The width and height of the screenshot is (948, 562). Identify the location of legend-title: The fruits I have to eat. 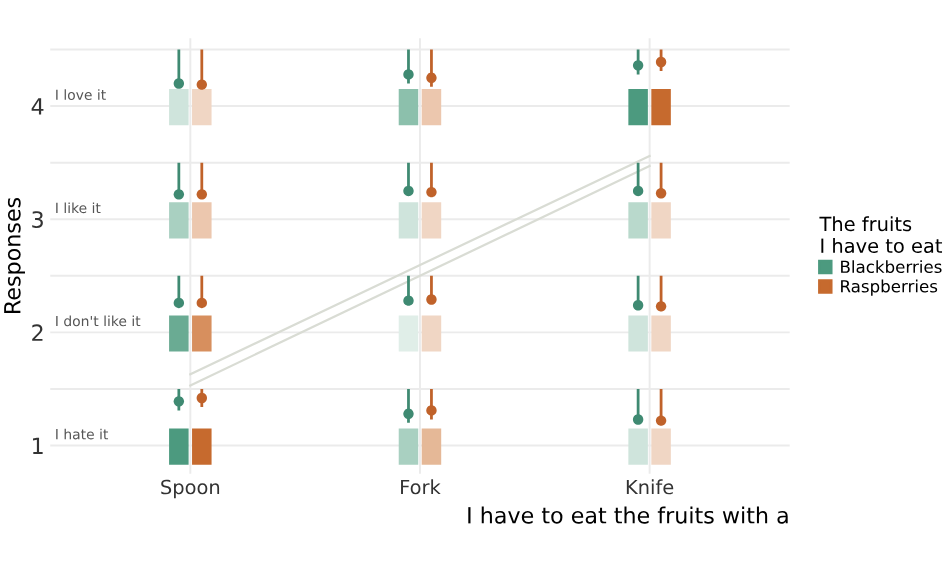
(881, 235).